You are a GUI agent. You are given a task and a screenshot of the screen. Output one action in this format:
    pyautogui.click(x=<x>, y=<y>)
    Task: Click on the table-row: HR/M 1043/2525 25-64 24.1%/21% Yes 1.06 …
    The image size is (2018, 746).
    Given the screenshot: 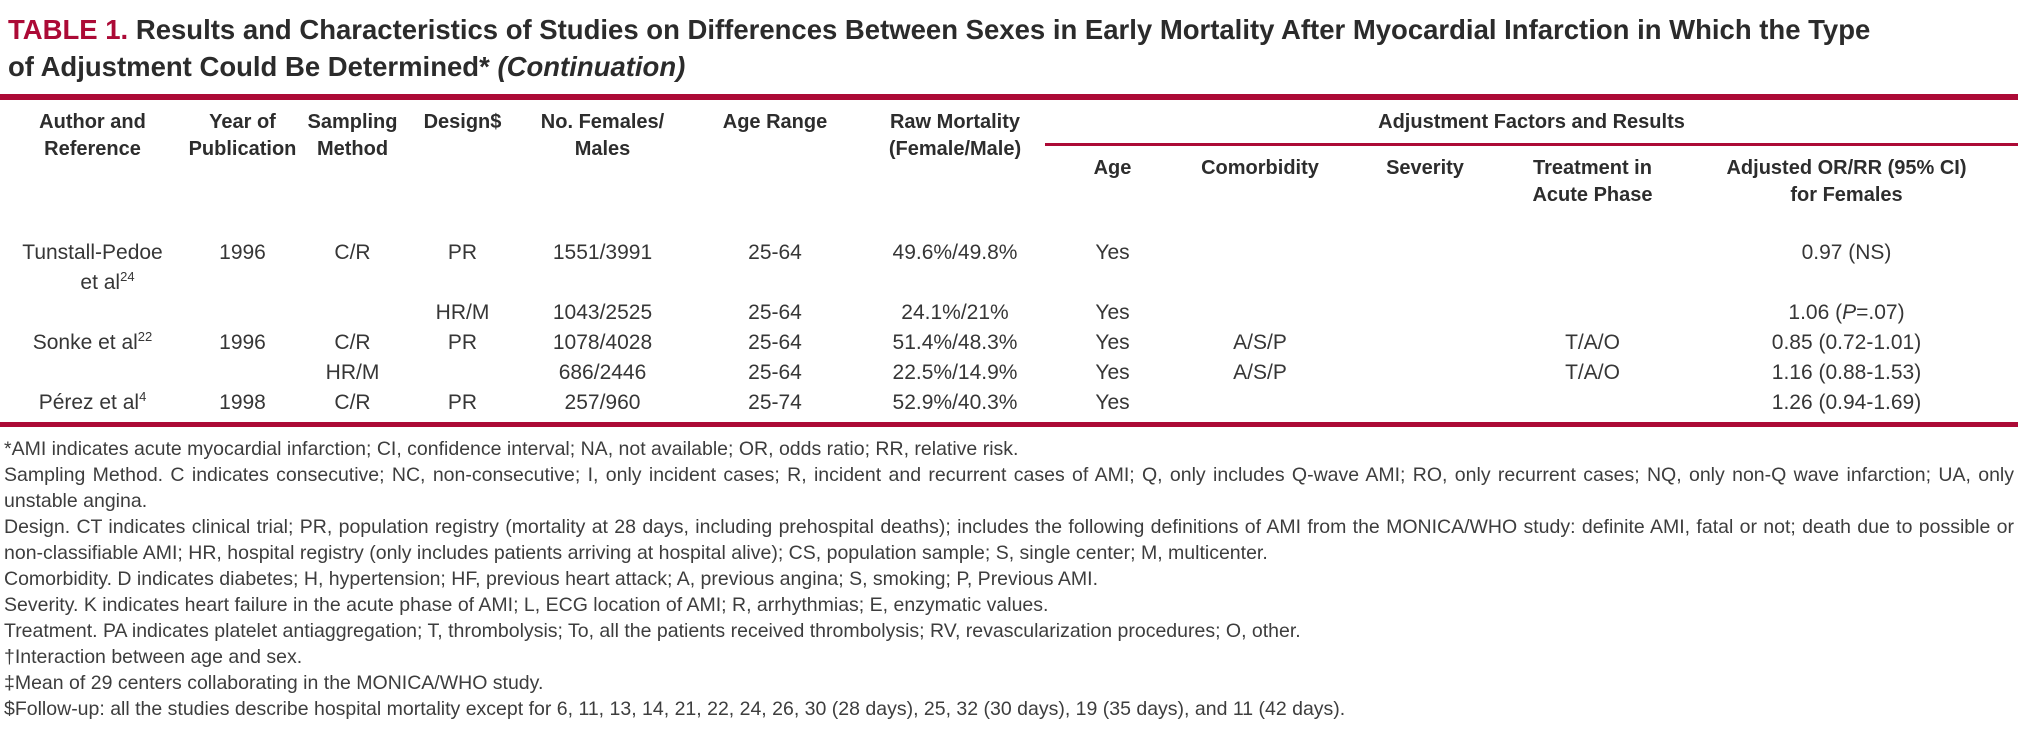 What is the action you would take?
    pyautogui.click(x=1009, y=313)
    